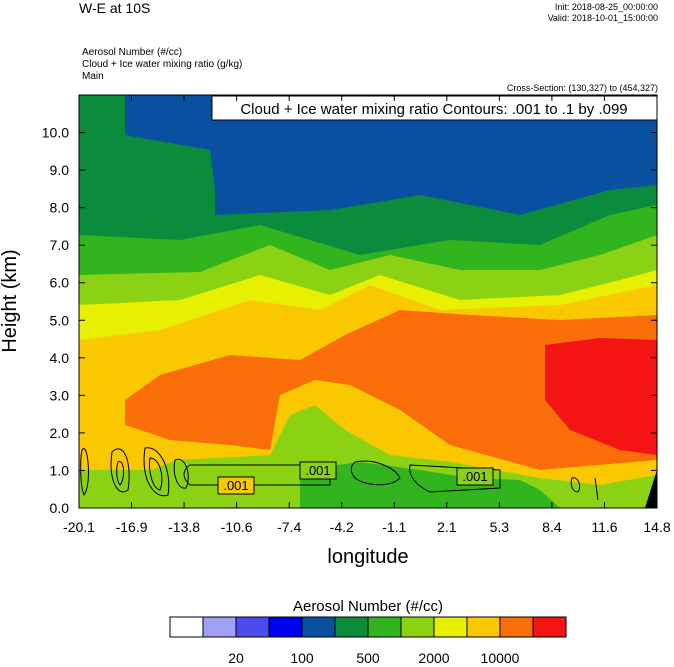  I want to click on x-tick-label: -1.1, so click(394, 527).